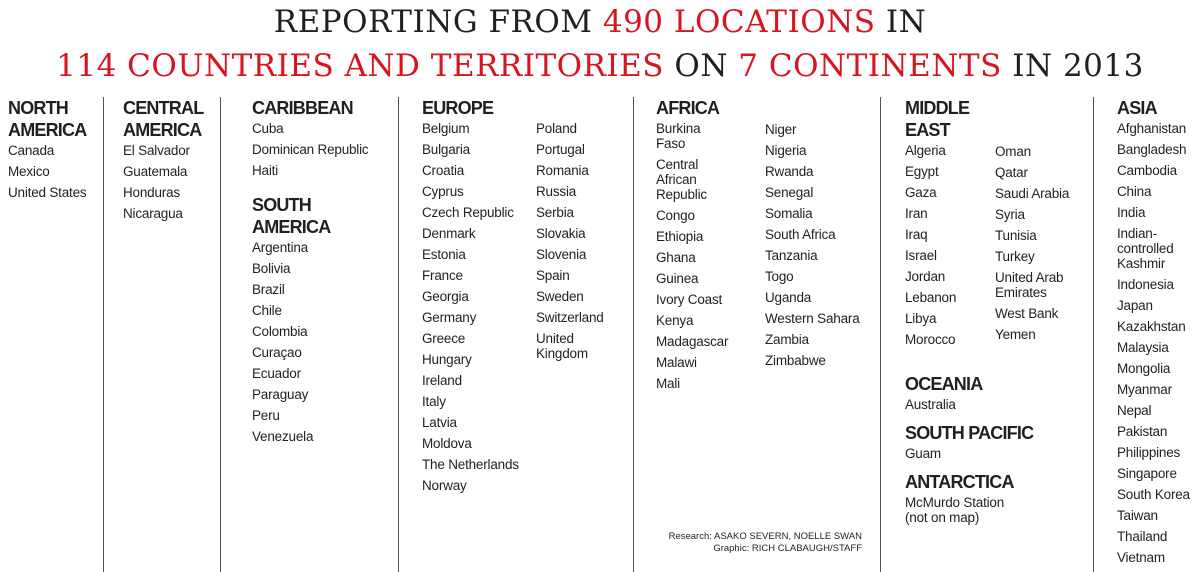 The image size is (1200, 572). I want to click on location-item: Madagascar, so click(692, 341).